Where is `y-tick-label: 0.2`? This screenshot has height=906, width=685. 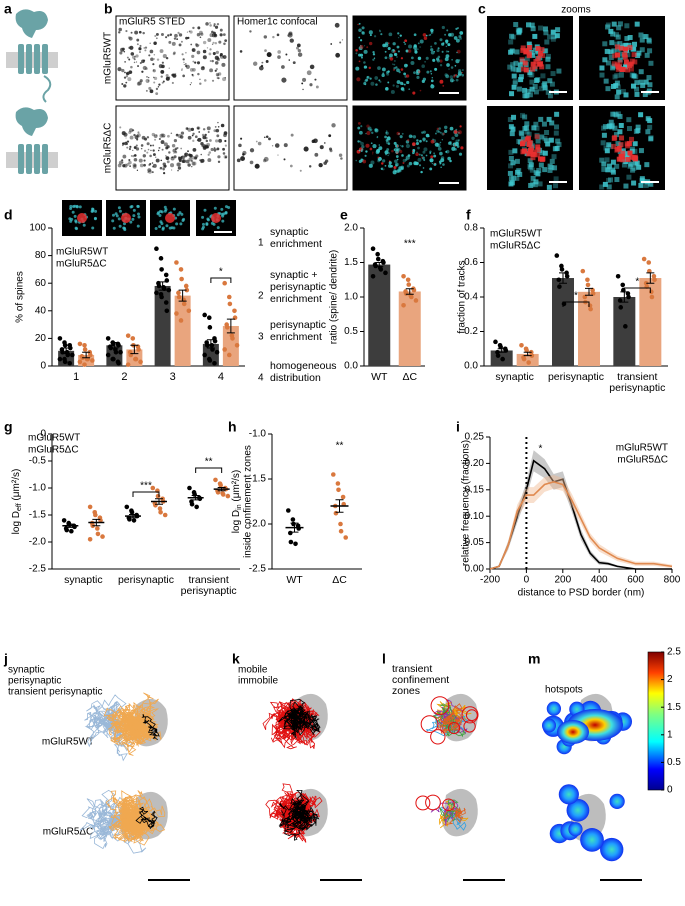
y-tick-label: 0.2 is located at coordinates (471, 331).